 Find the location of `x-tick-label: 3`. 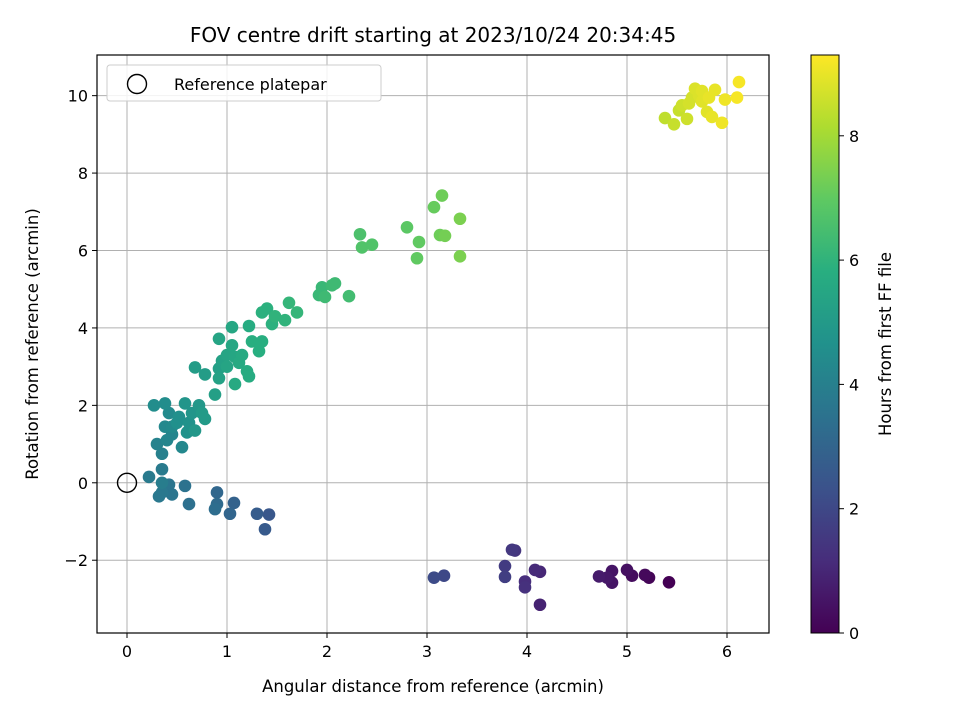

x-tick-label: 3 is located at coordinates (427, 651).